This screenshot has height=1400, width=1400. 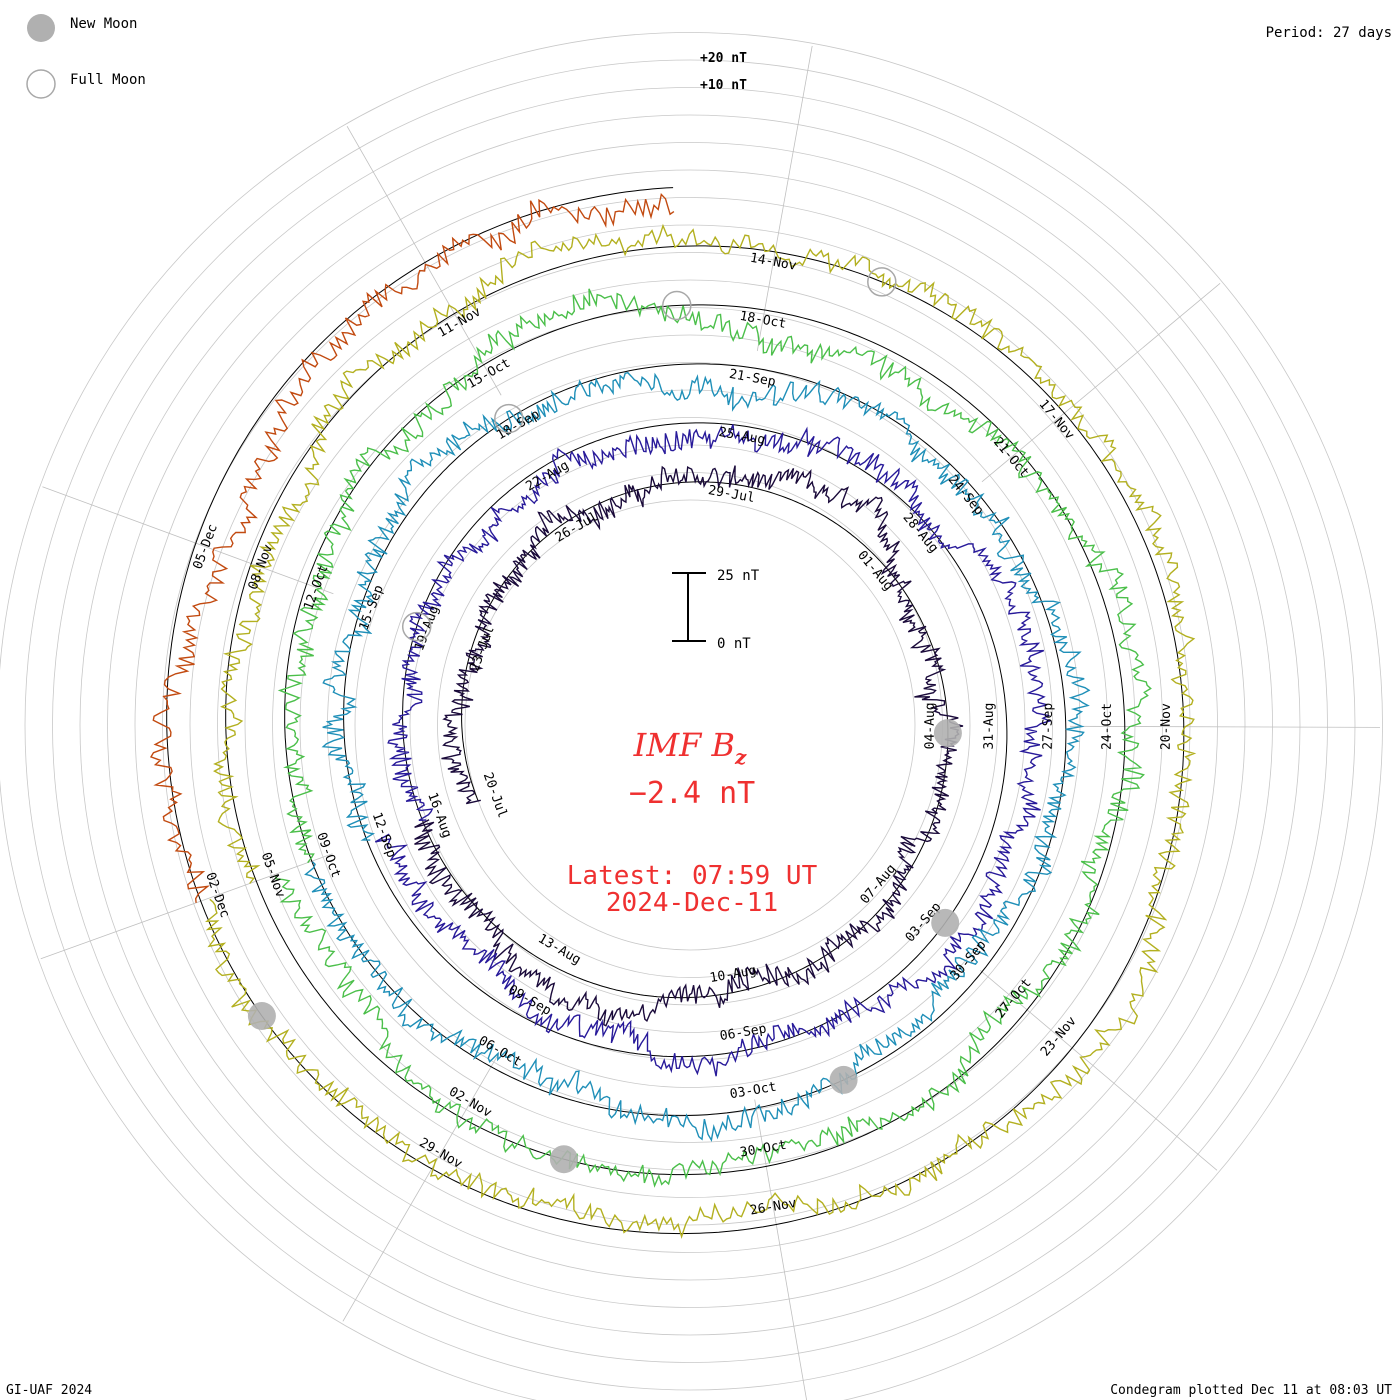 I want to click on scale-bar-bottom-label: 0 nT, so click(x=734, y=644).